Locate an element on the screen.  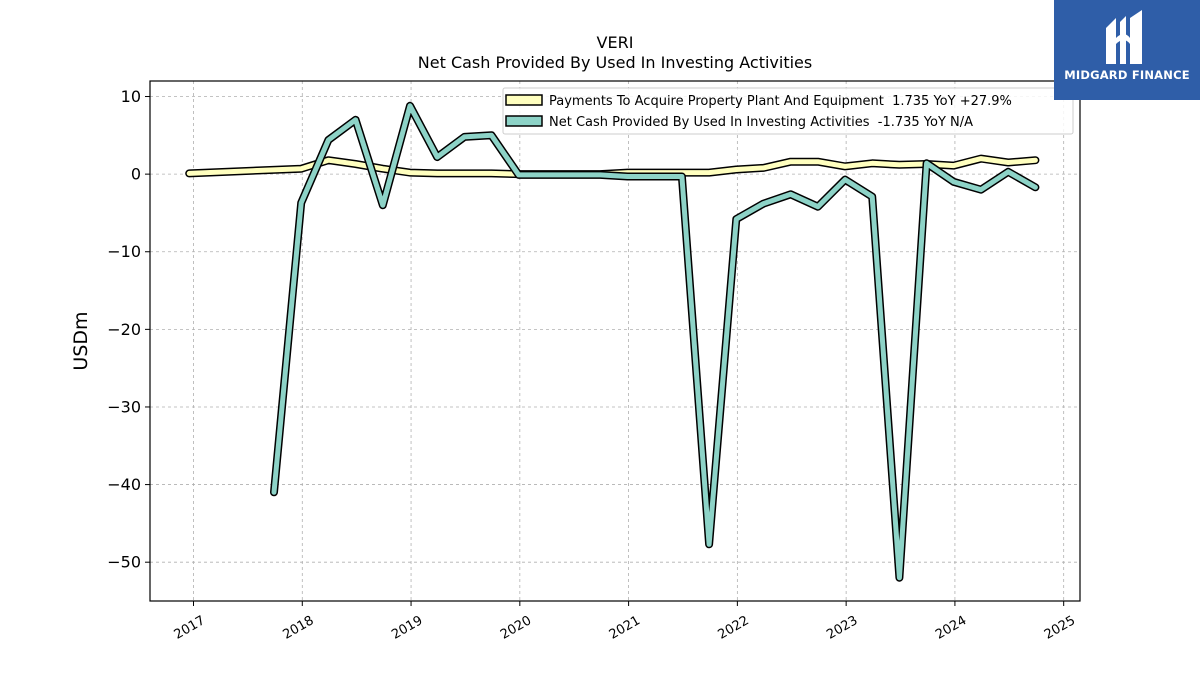
x-tick-label: 2017 is located at coordinates (190, 628).